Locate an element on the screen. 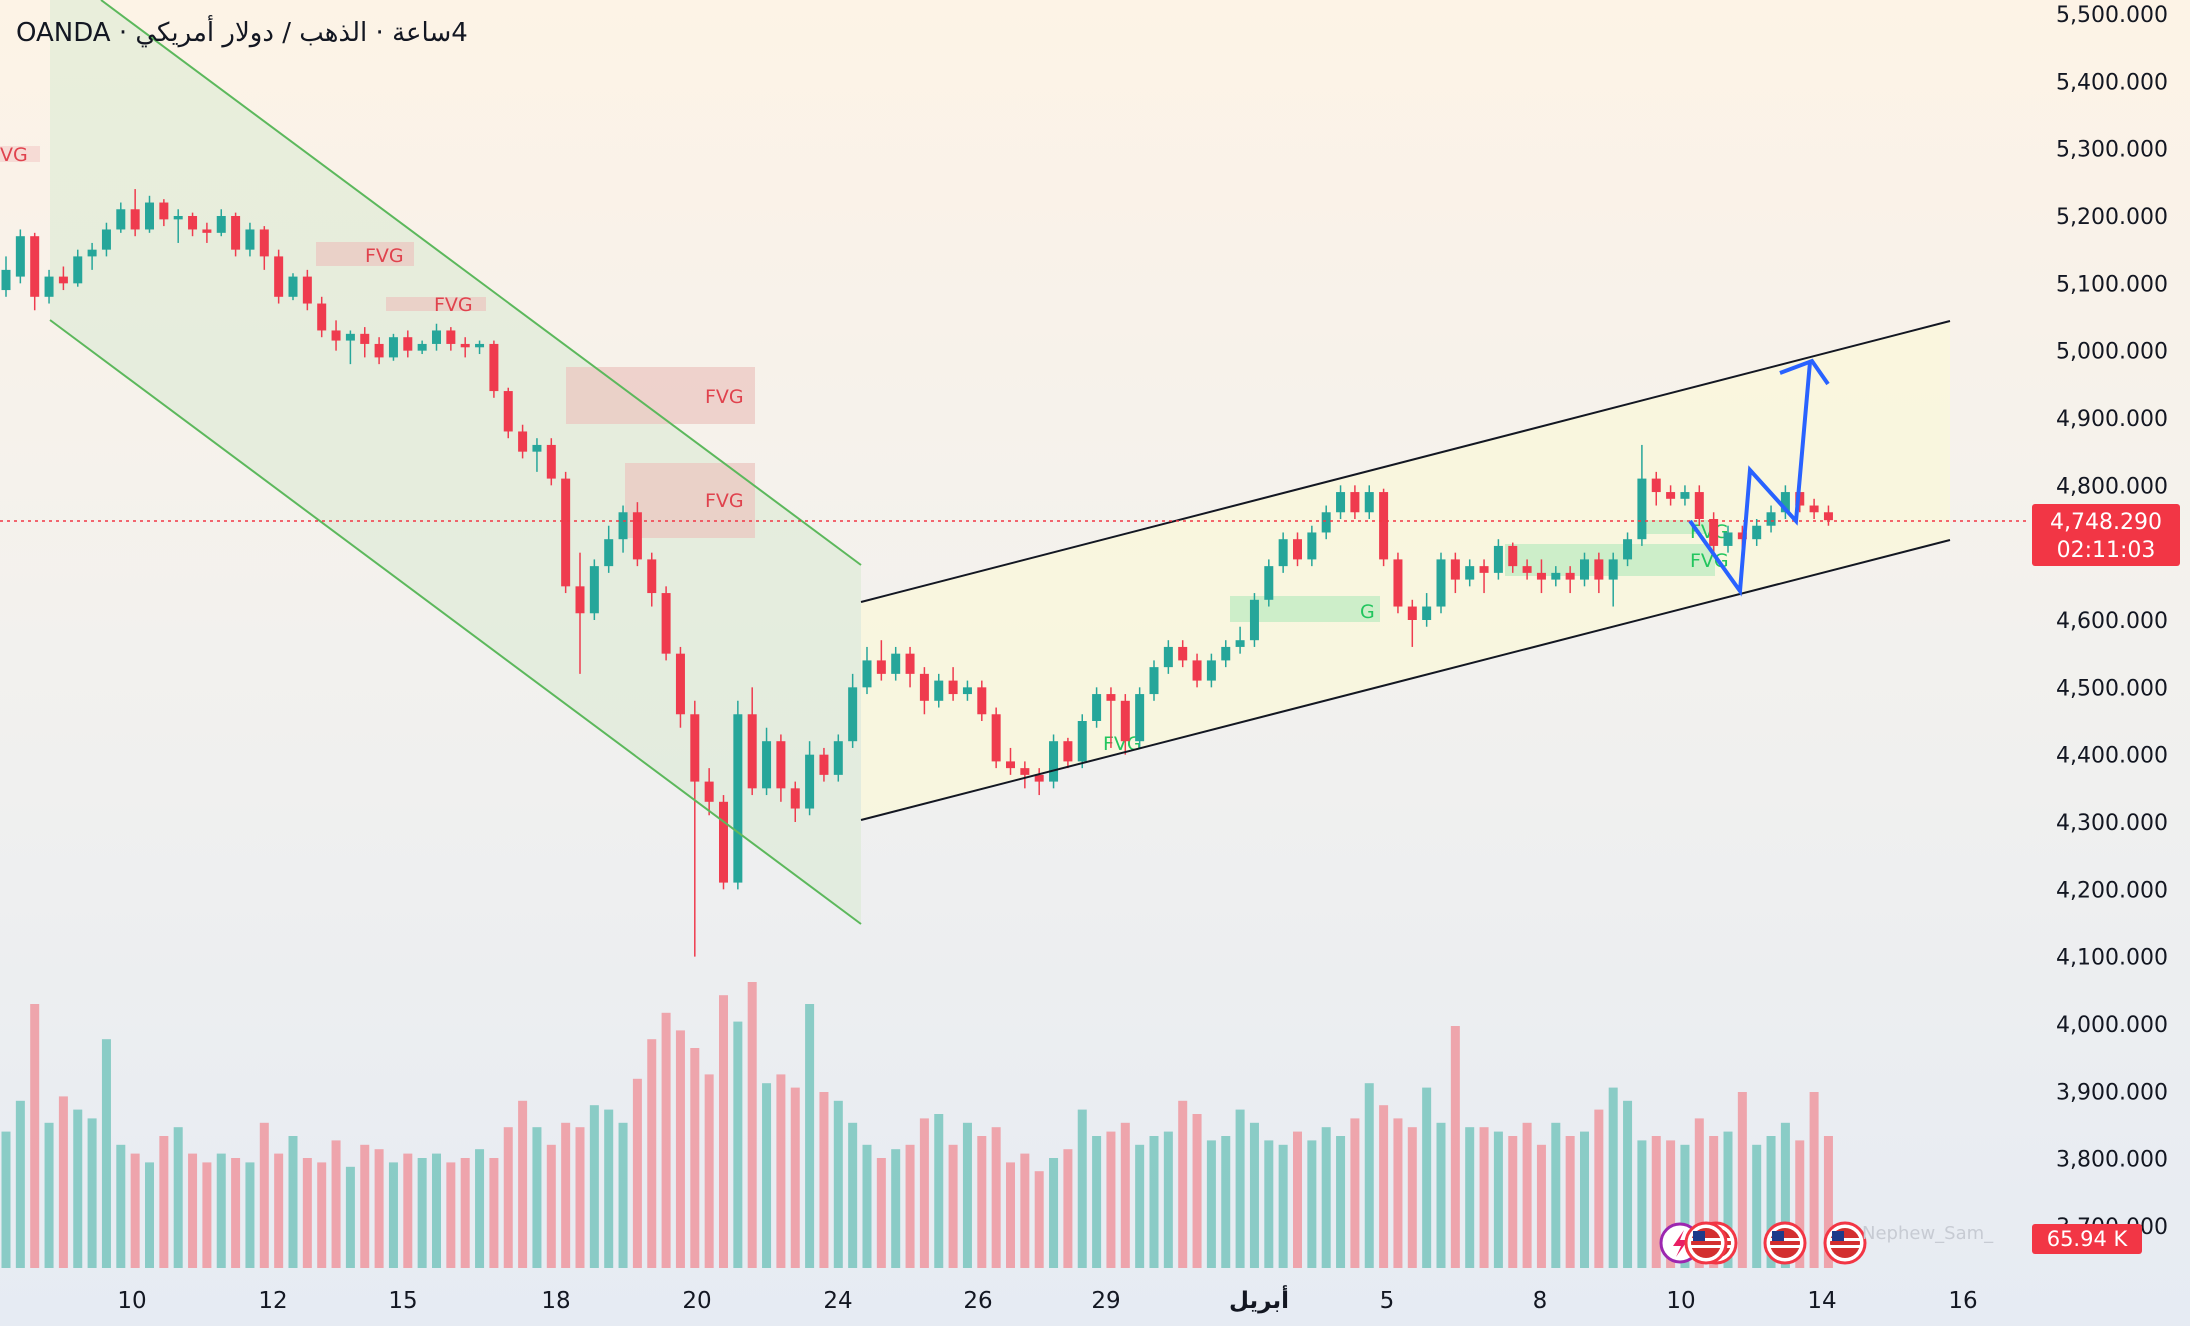 This screenshot has height=1326, width=2190. time-tick-label: 16 is located at coordinates (1962, 1301).